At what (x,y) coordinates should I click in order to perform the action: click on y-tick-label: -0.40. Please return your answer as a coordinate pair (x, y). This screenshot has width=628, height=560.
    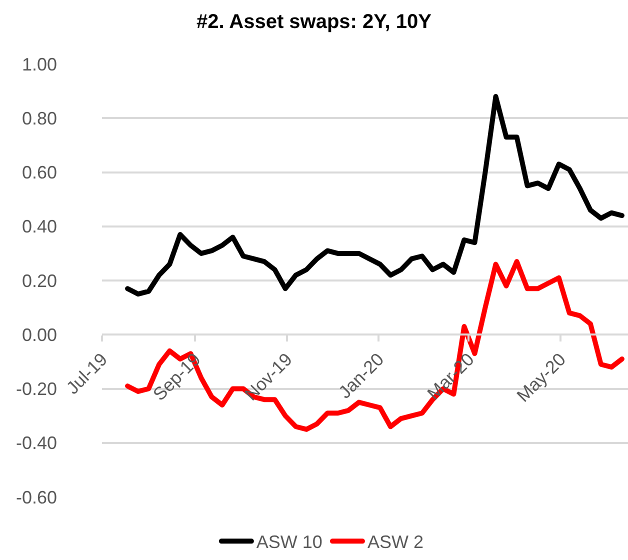
    Looking at the image, I should click on (36, 443).